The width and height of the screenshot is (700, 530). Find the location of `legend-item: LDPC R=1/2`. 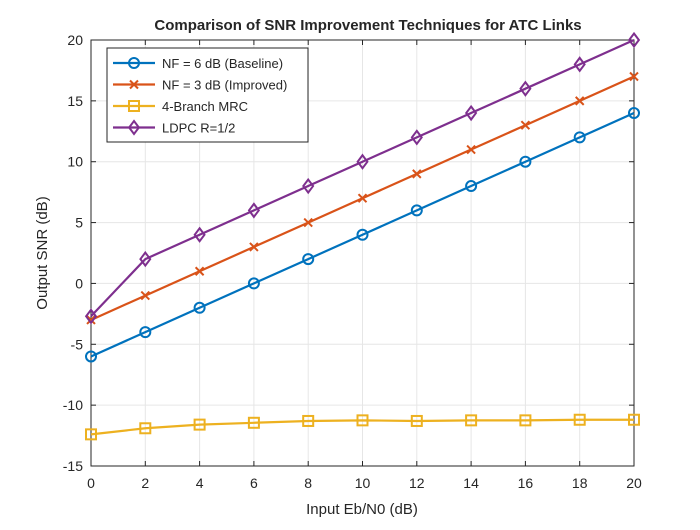

legend-item: LDPC R=1/2 is located at coordinates (174, 127).